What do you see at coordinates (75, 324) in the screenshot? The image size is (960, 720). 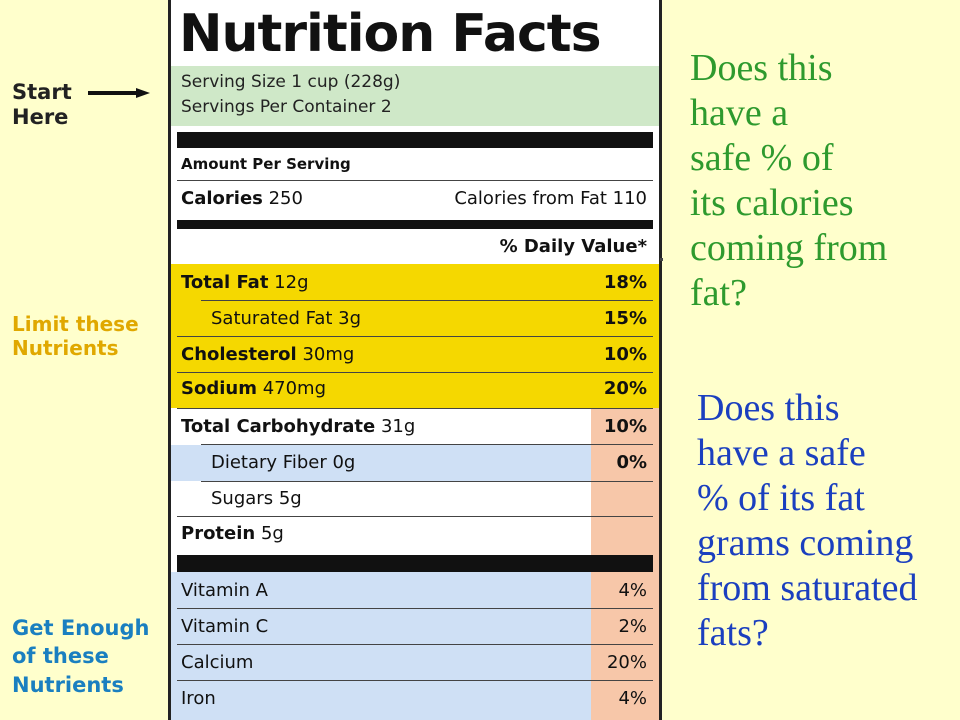 I see `limit-line-1: Limit these` at bounding box center [75, 324].